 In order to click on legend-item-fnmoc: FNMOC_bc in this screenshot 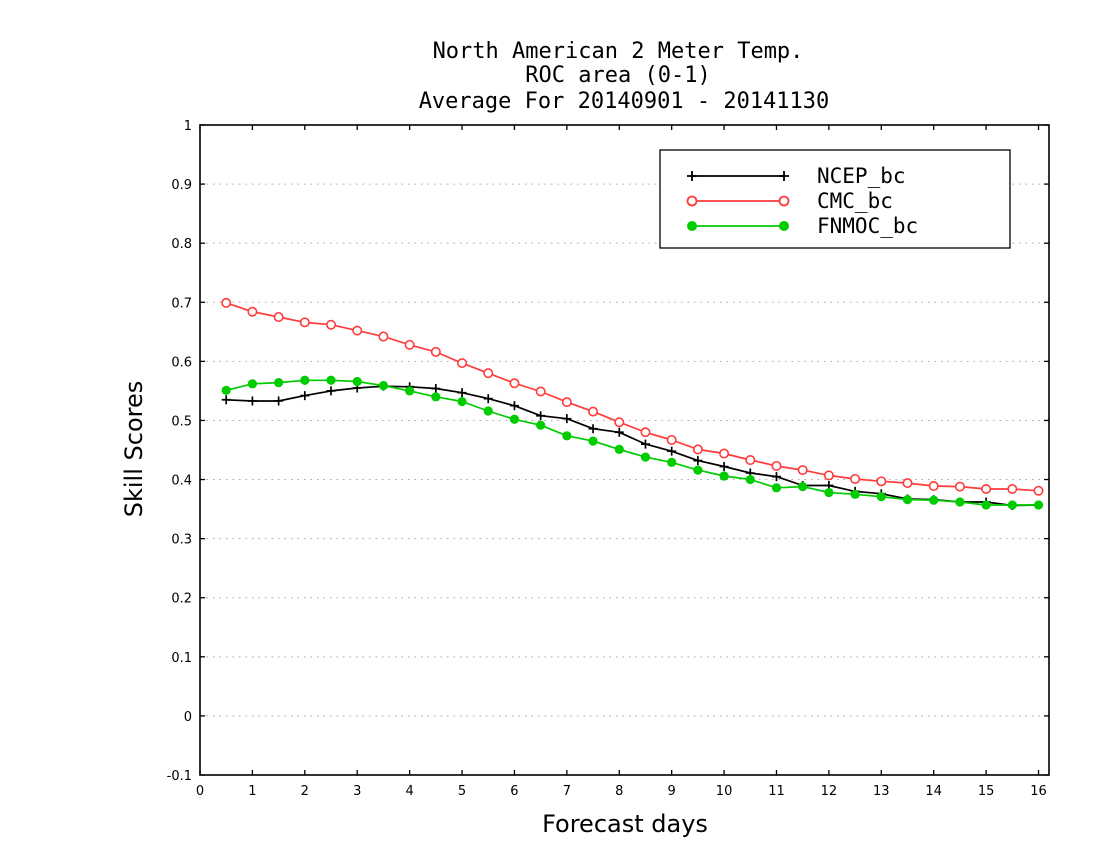, I will do `click(802, 226)`.